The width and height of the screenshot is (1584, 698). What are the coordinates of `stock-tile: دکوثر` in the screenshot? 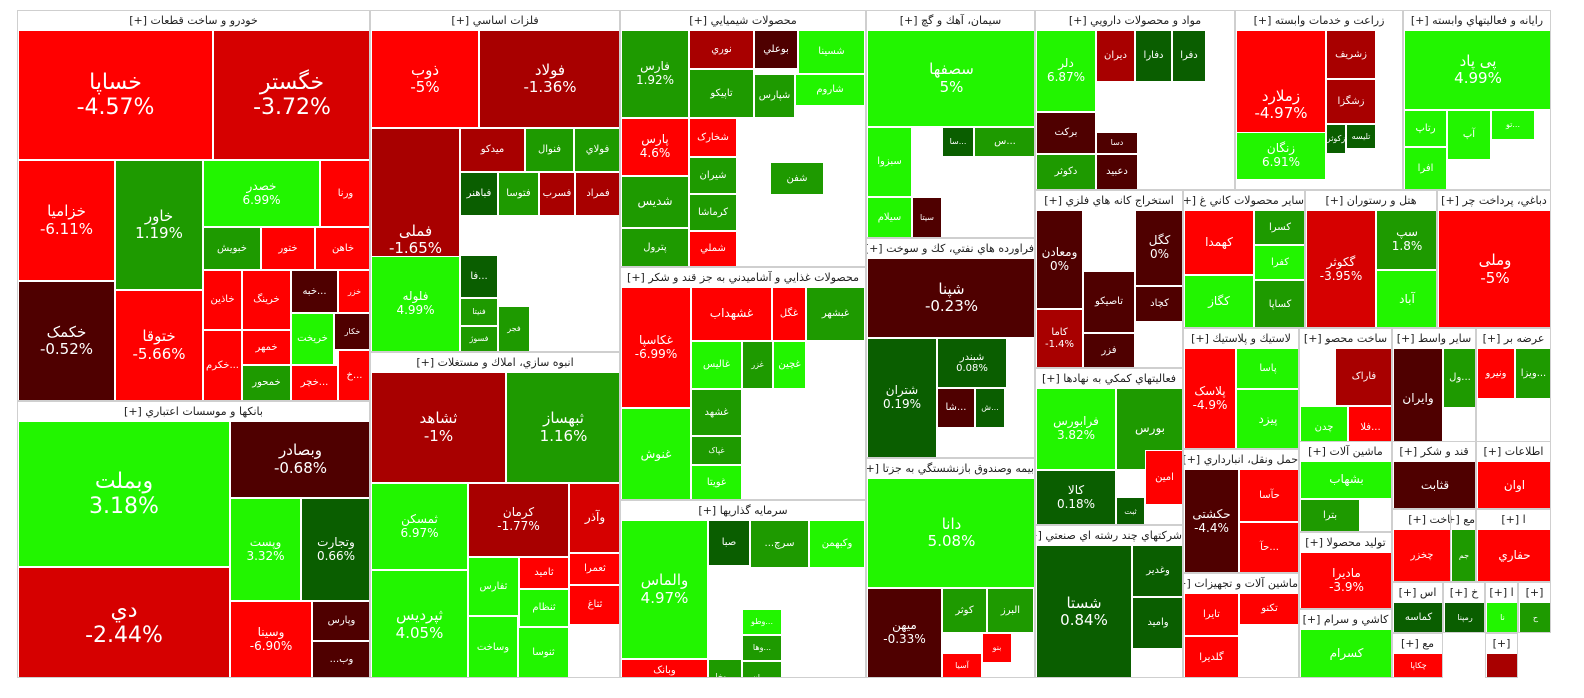 It's located at (1066, 171).